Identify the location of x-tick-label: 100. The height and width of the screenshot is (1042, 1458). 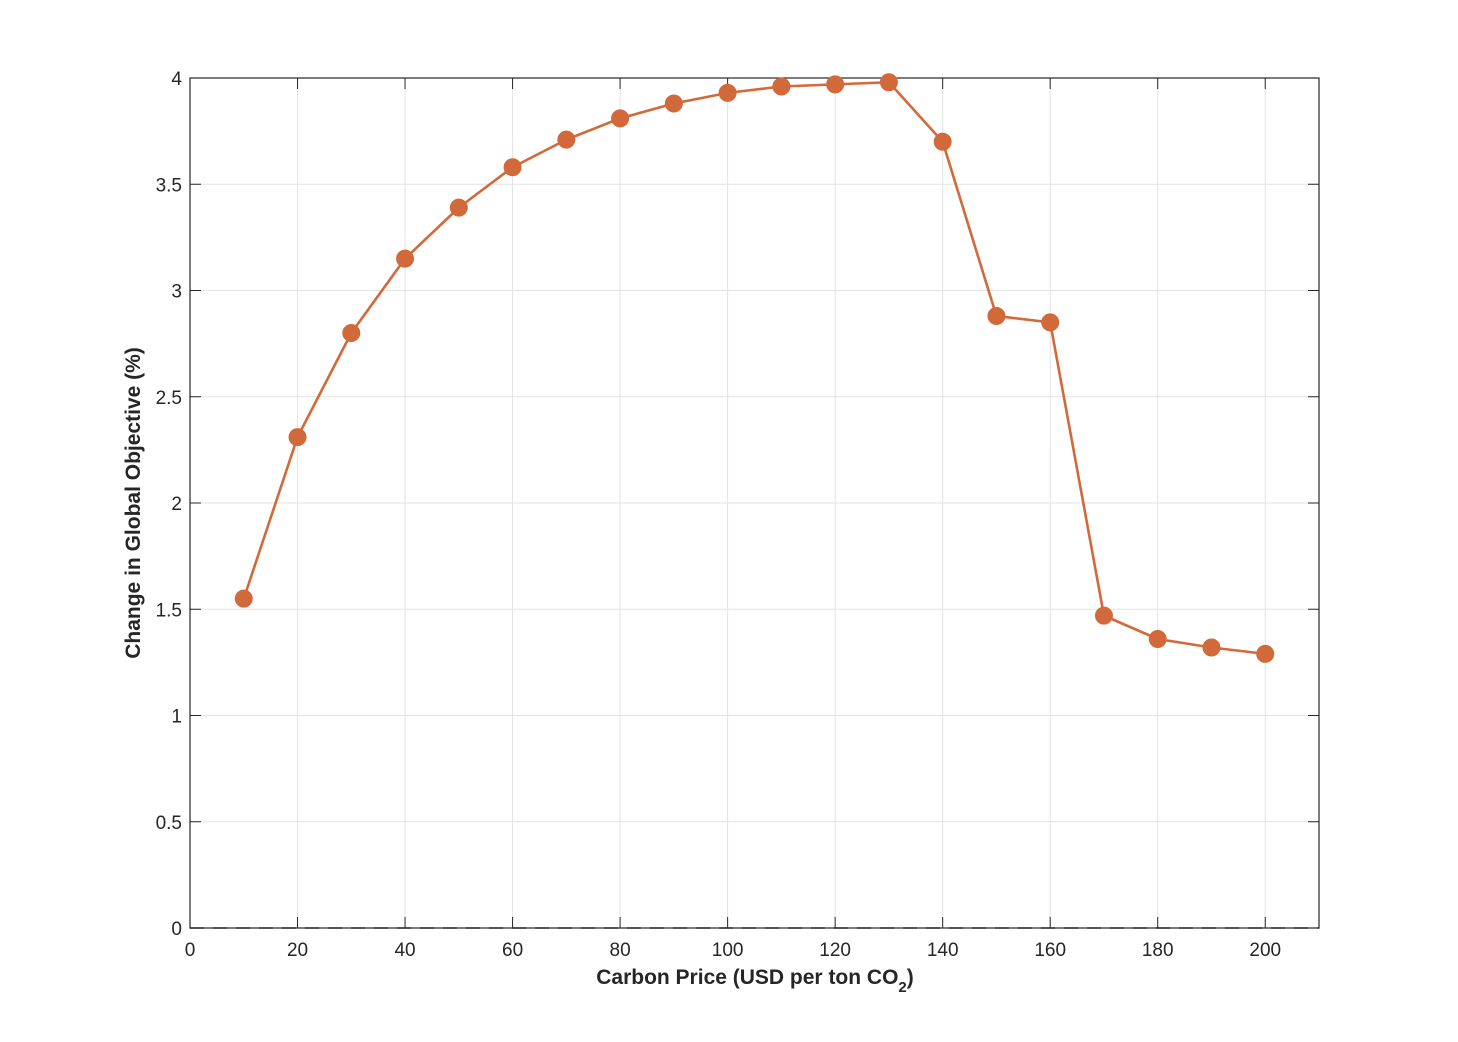
(728, 950).